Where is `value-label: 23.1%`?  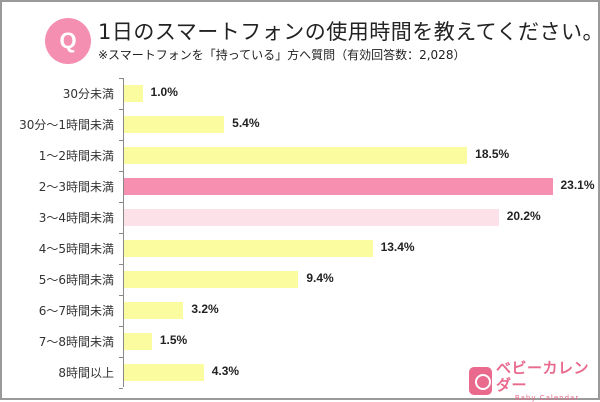 value-label: 23.1% is located at coordinates (577, 185).